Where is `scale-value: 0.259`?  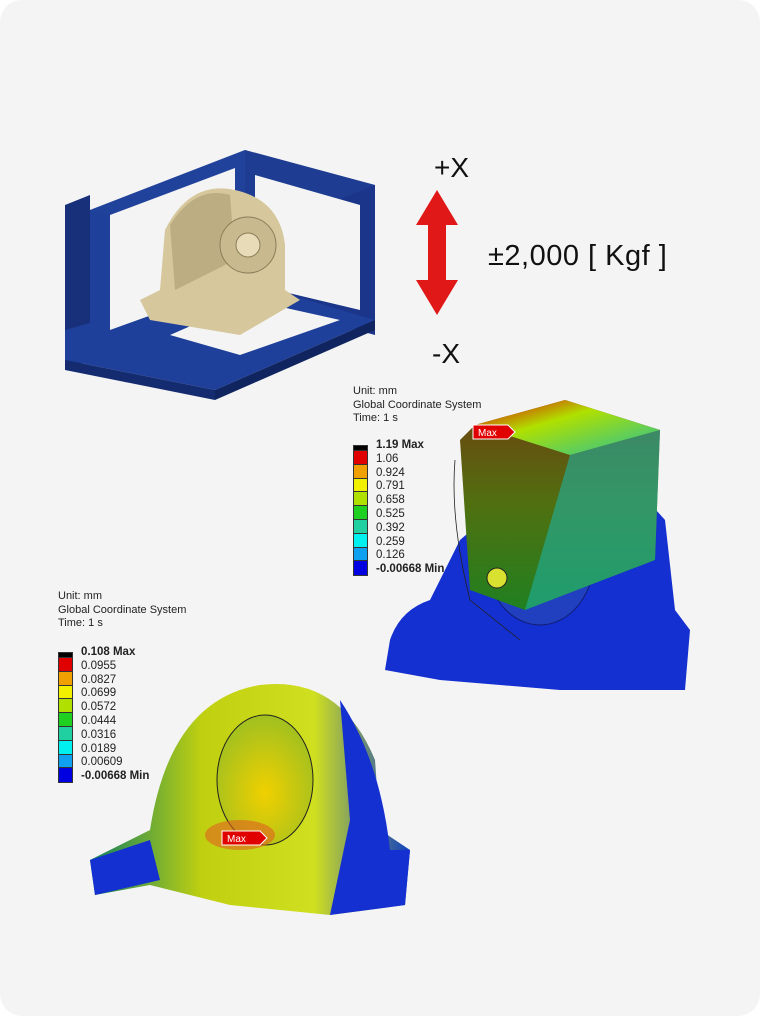 scale-value: 0.259 is located at coordinates (390, 541).